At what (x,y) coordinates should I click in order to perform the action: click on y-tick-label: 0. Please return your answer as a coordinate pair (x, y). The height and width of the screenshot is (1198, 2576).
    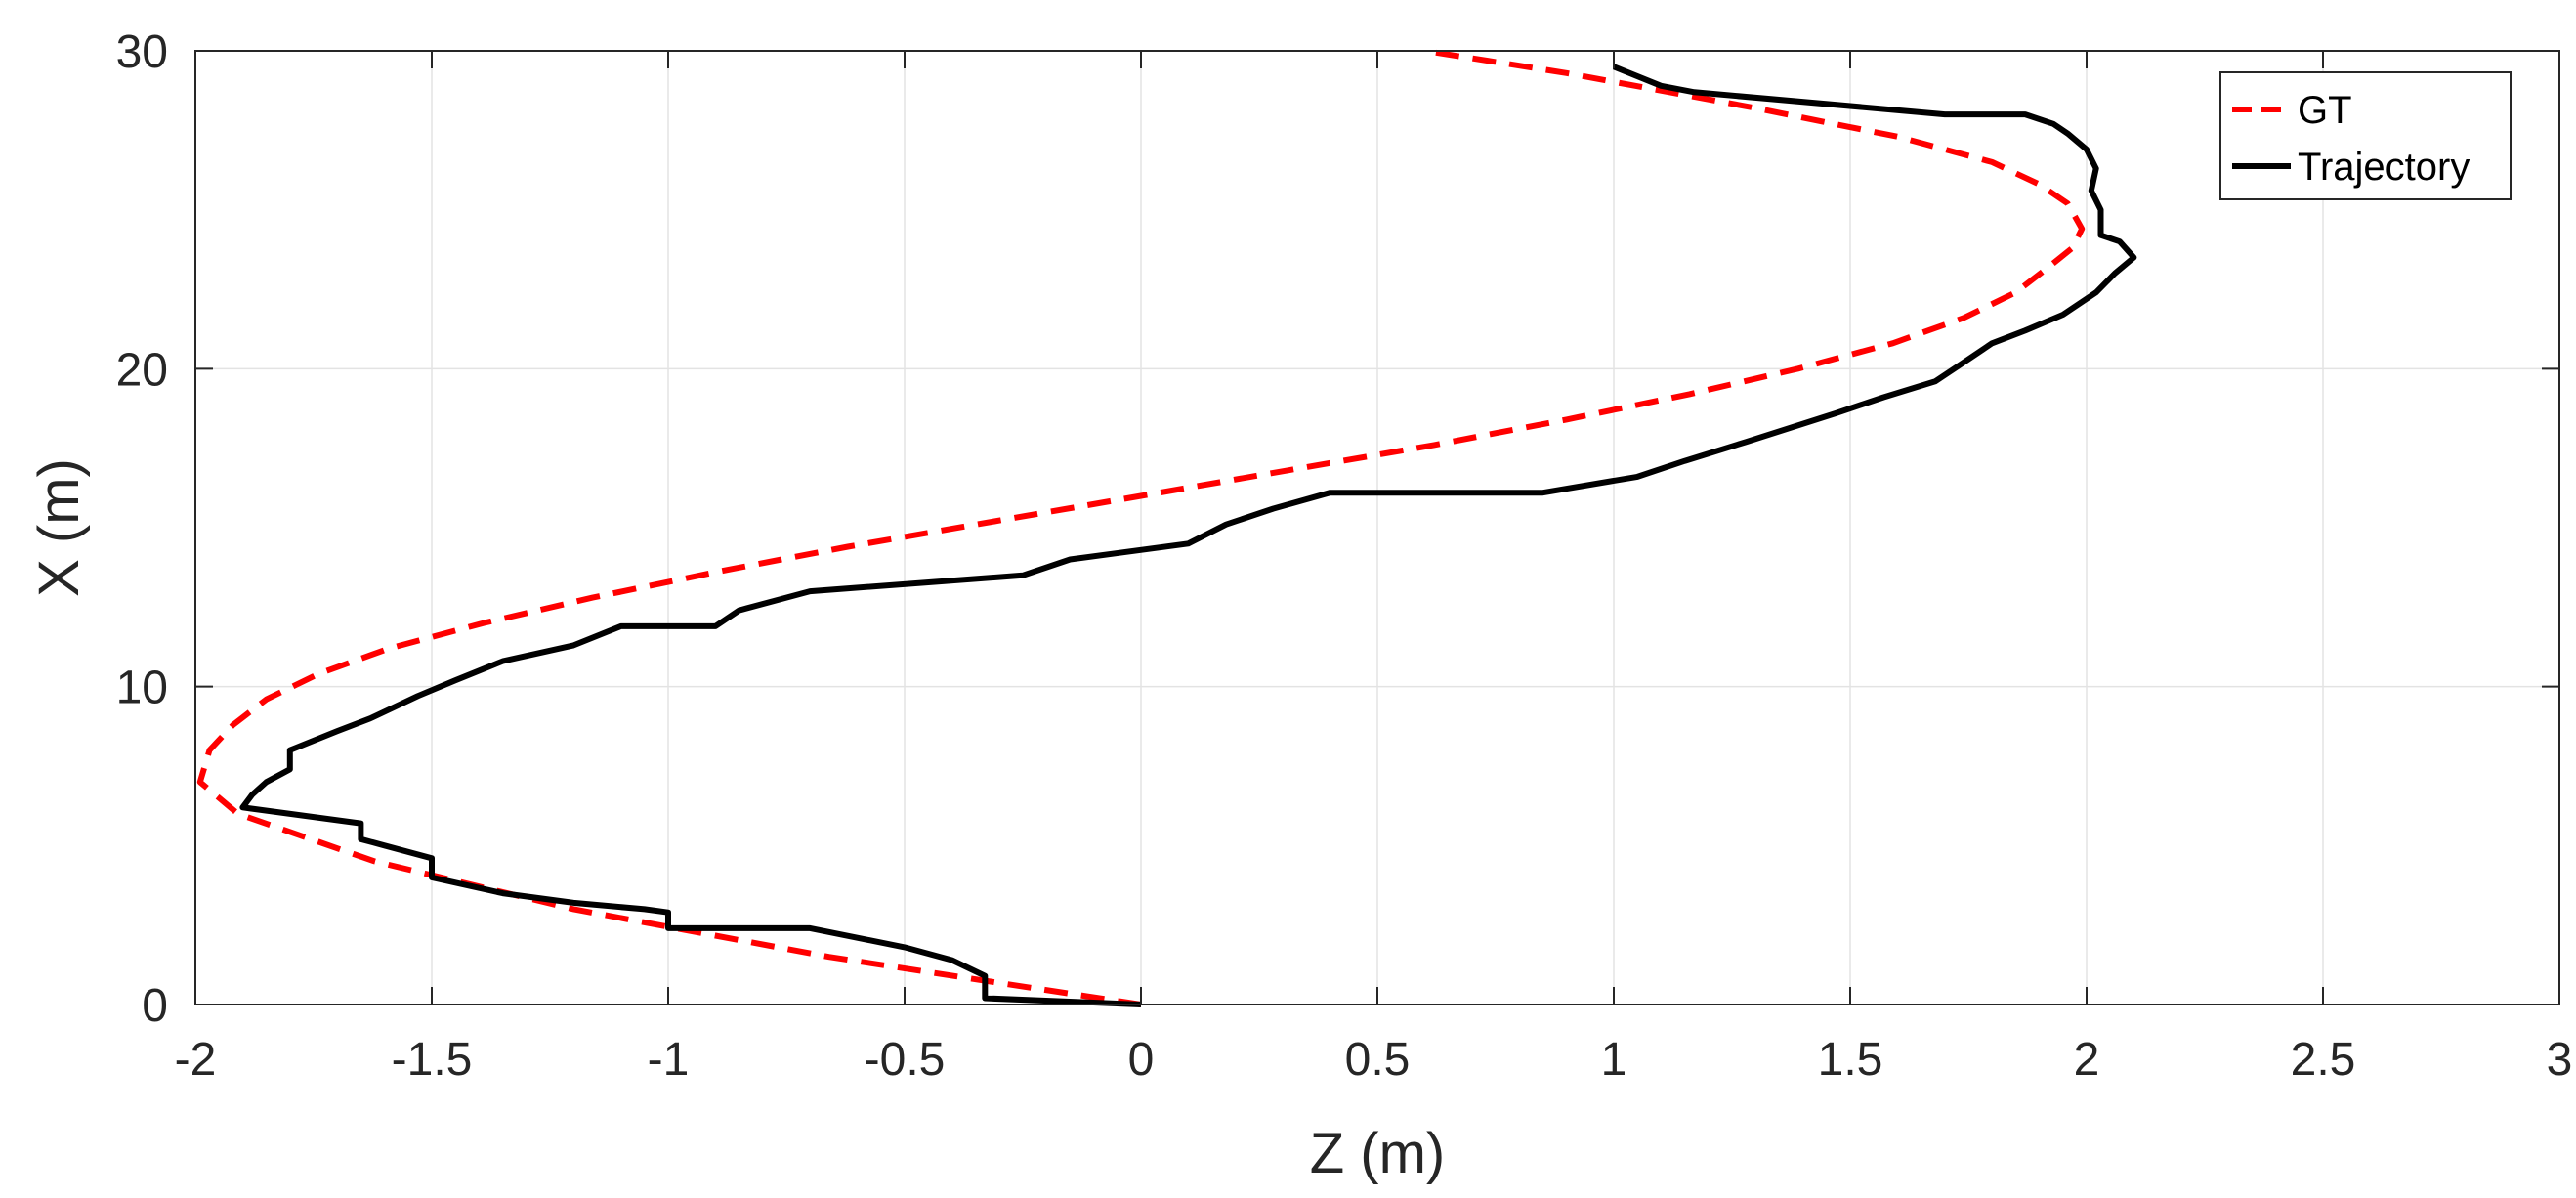
    Looking at the image, I should click on (155, 1006).